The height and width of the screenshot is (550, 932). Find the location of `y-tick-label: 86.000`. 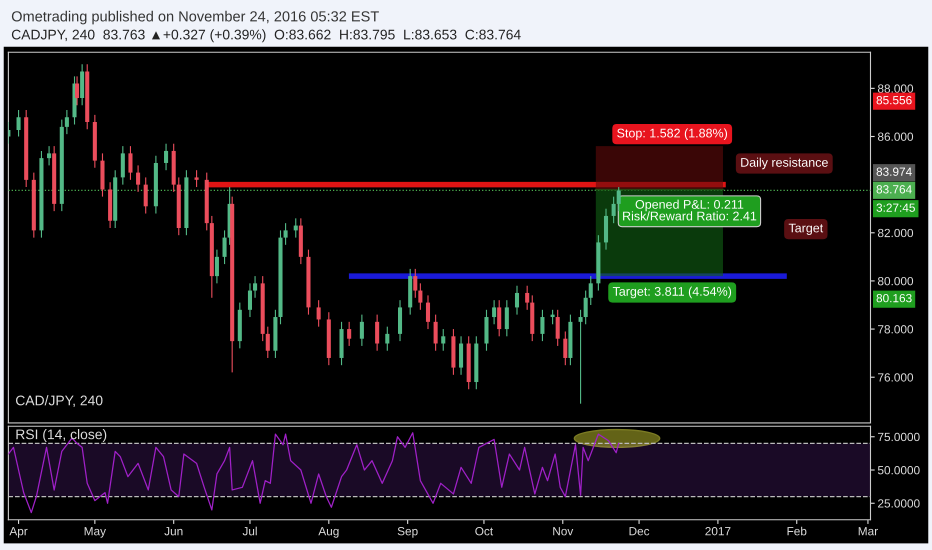

y-tick-label: 86.000 is located at coordinates (896, 136).